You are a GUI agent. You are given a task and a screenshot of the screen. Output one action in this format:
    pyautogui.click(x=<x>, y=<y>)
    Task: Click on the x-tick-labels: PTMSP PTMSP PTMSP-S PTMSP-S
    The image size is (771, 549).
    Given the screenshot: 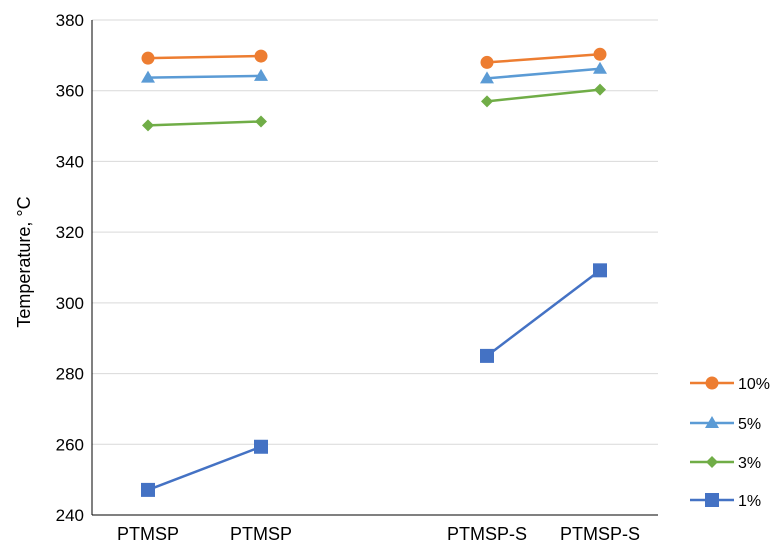 What is the action you would take?
    pyautogui.click(x=378, y=534)
    